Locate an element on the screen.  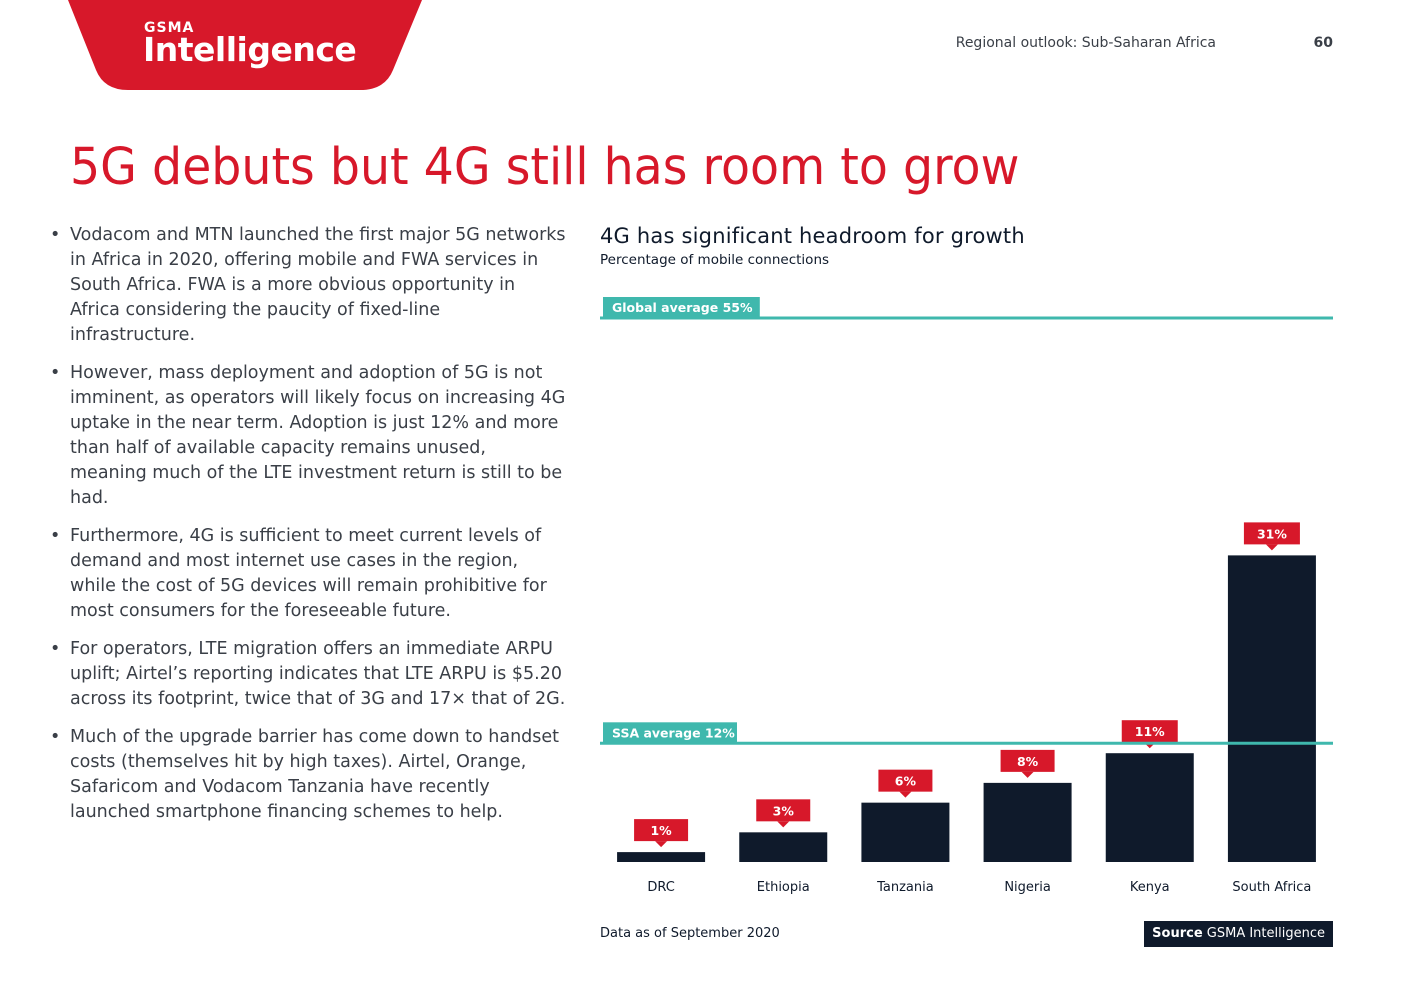
gsma-intelligence-logo: GSMA Intelligence is located at coordinates (246, 45).